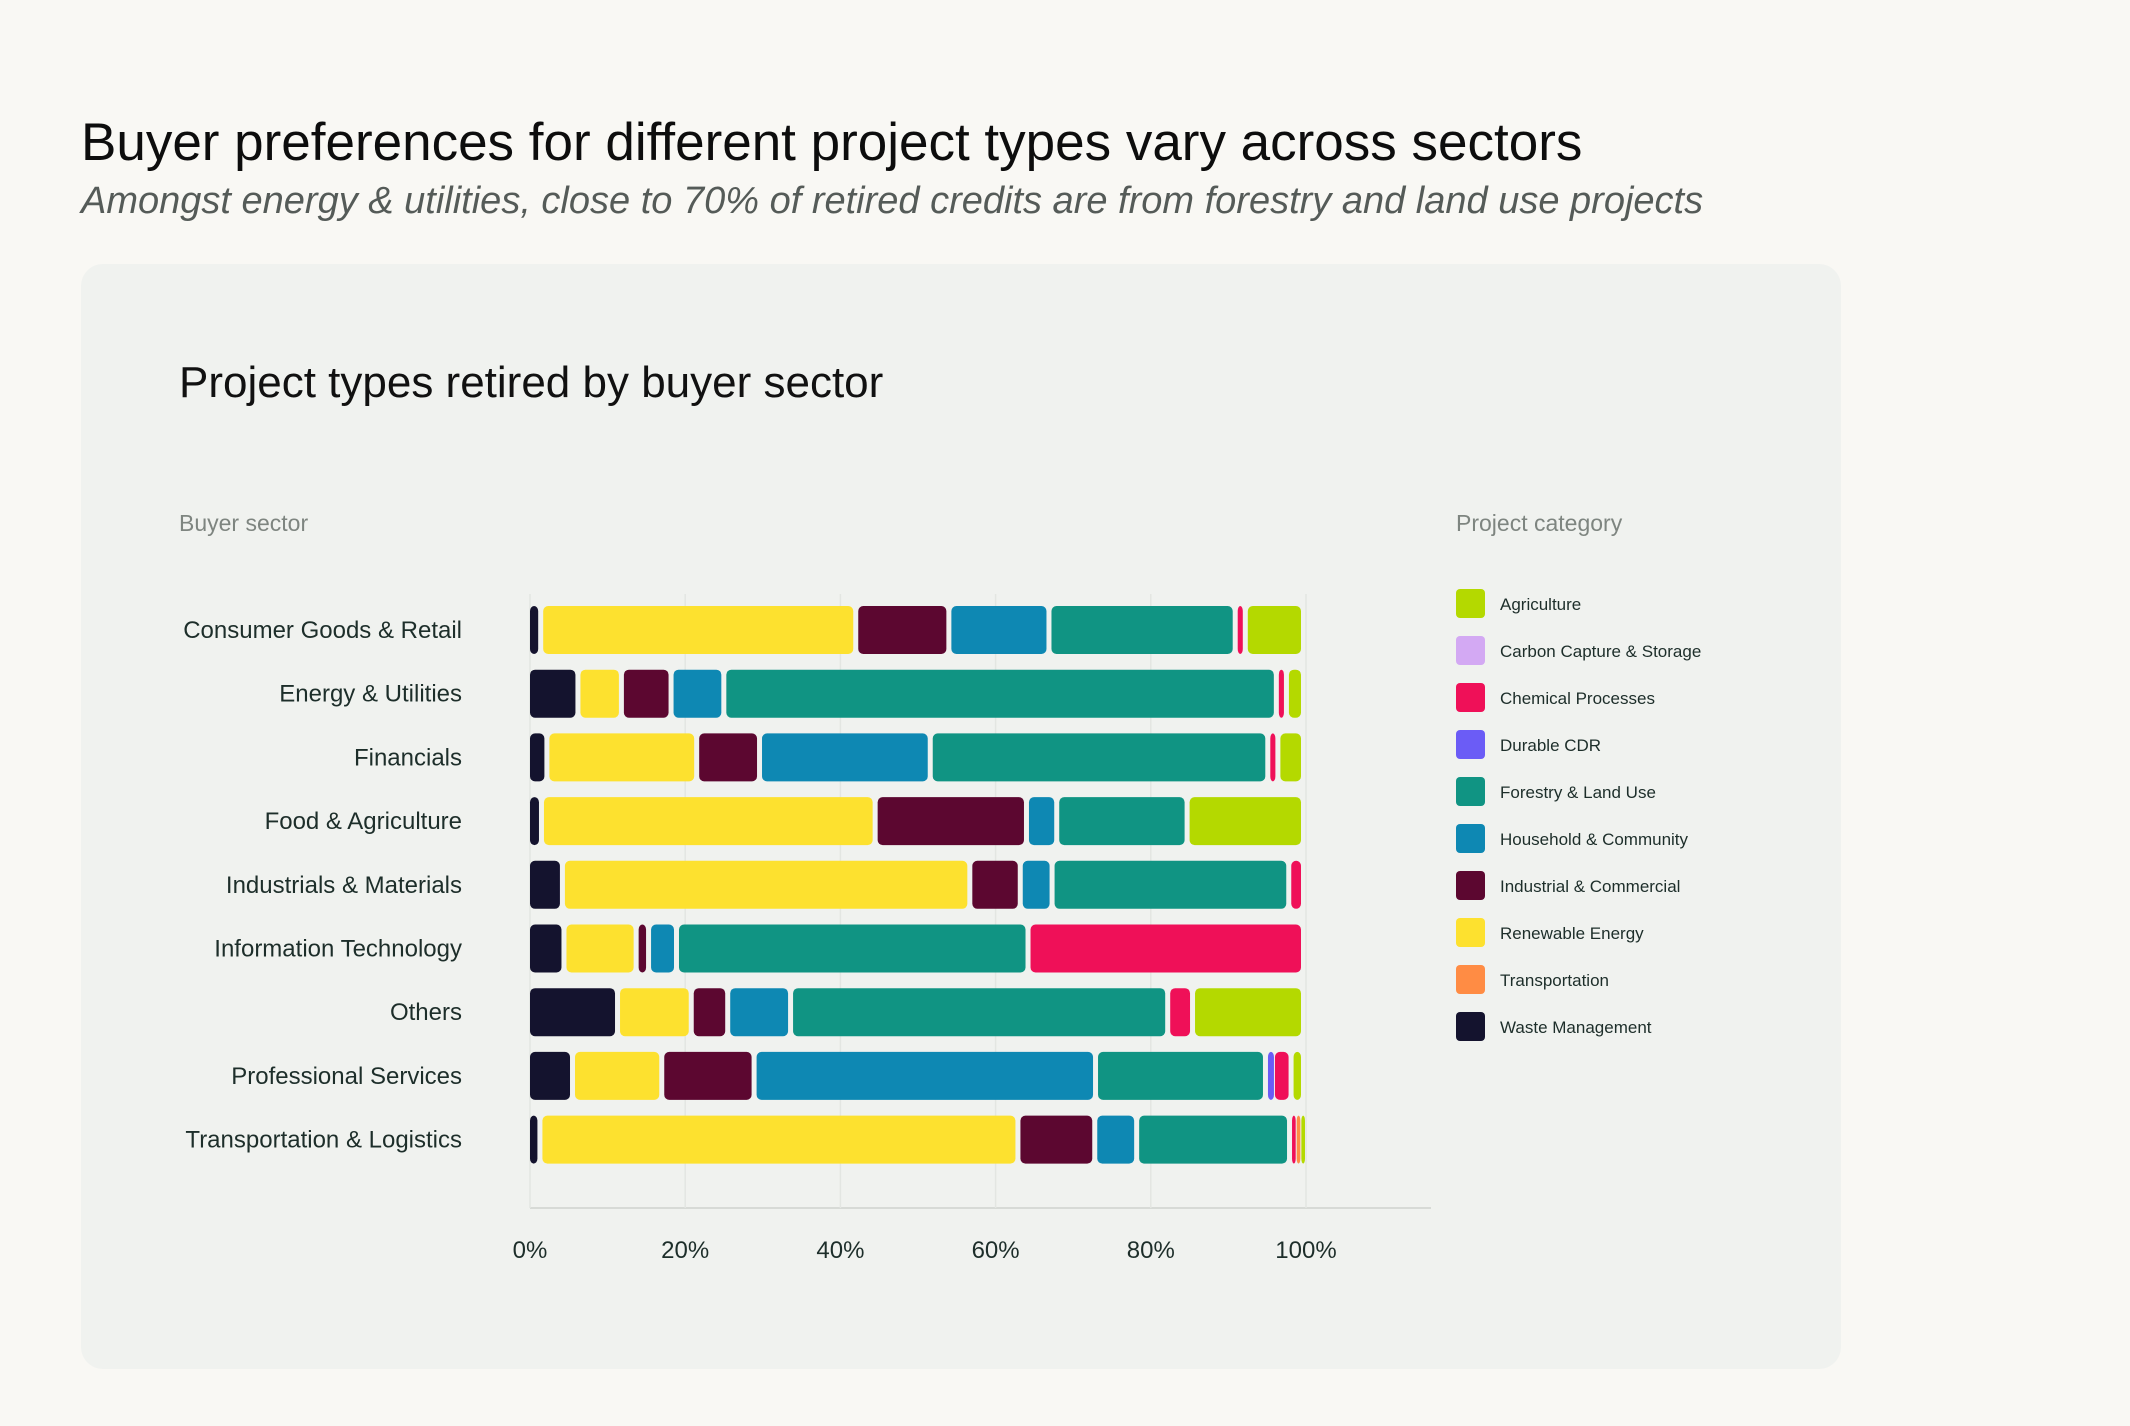  What do you see at coordinates (1572, 933) in the screenshot?
I see `legend-label-renewable-energy: Renewable Energy` at bounding box center [1572, 933].